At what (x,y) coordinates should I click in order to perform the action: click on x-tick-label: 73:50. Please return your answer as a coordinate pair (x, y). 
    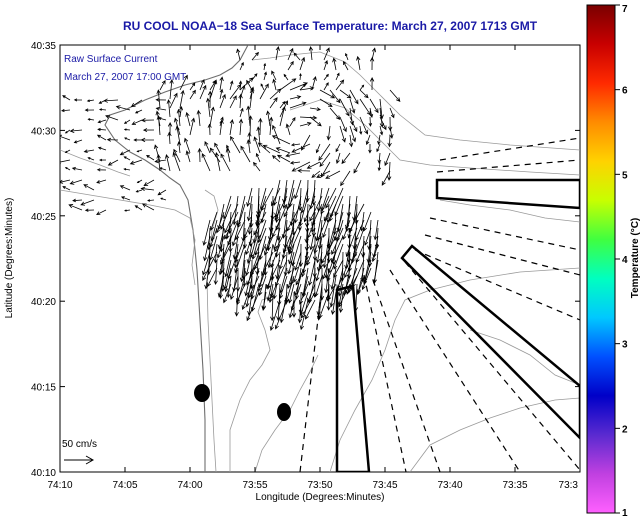
    Looking at the image, I should click on (319, 485).